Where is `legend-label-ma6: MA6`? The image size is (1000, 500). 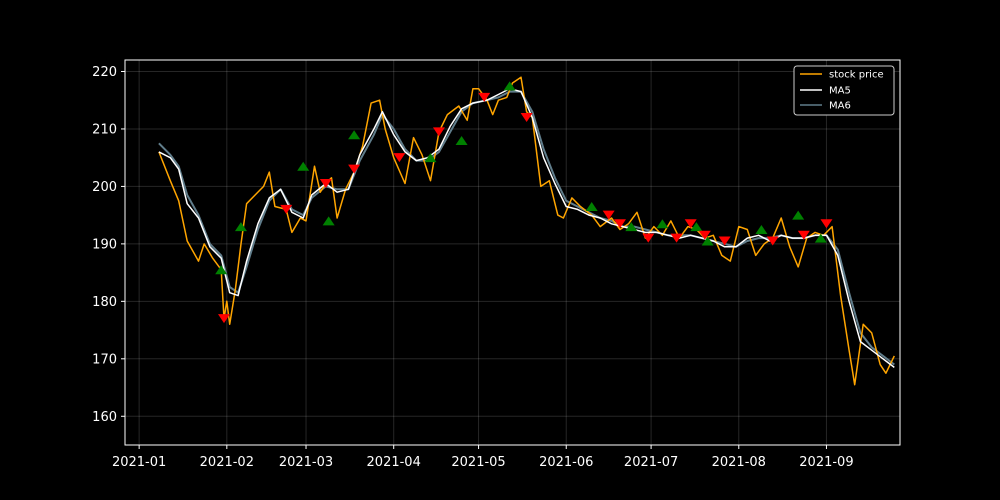
legend-label-ma6: MA6 is located at coordinates (840, 106).